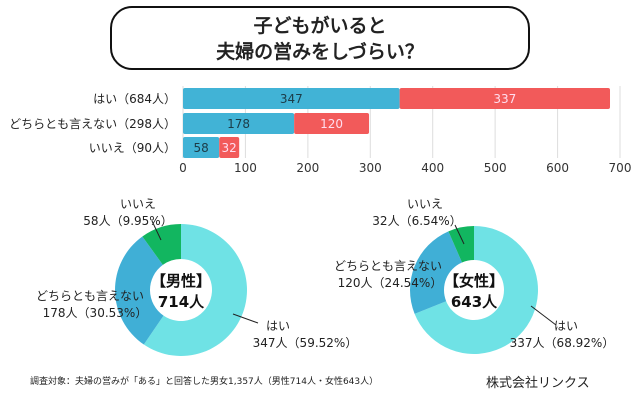 Image resolution: width=640 pixels, height=404 pixels. I want to click on donut-center-title: 【男性】, so click(181, 281).